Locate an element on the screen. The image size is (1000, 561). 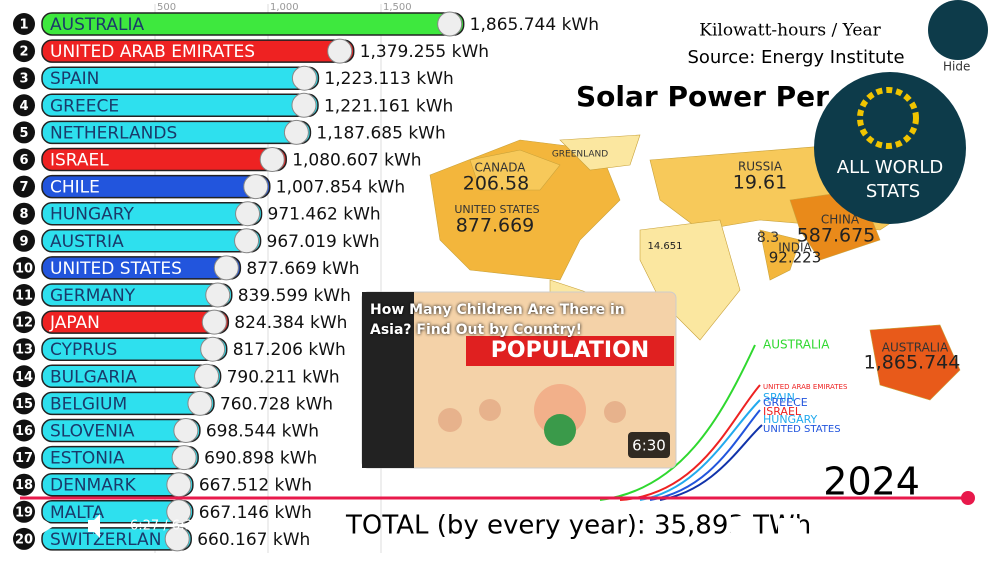
play-button is located at coordinates (46, 526).